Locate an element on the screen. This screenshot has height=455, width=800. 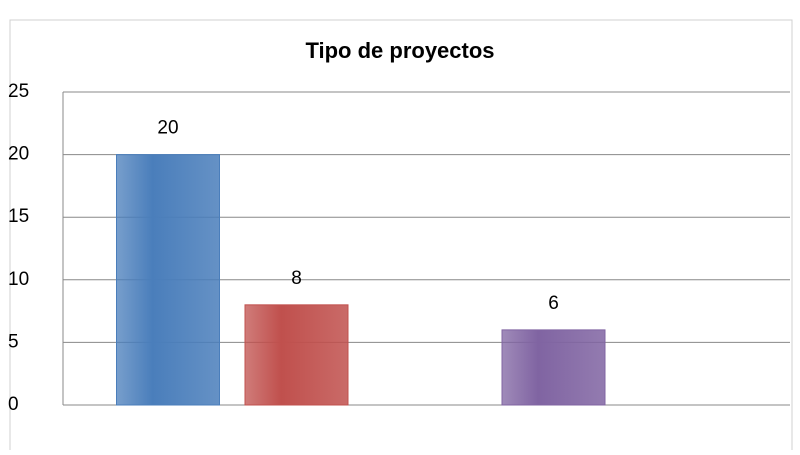
y-tick-label: 25 is located at coordinates (18, 91).